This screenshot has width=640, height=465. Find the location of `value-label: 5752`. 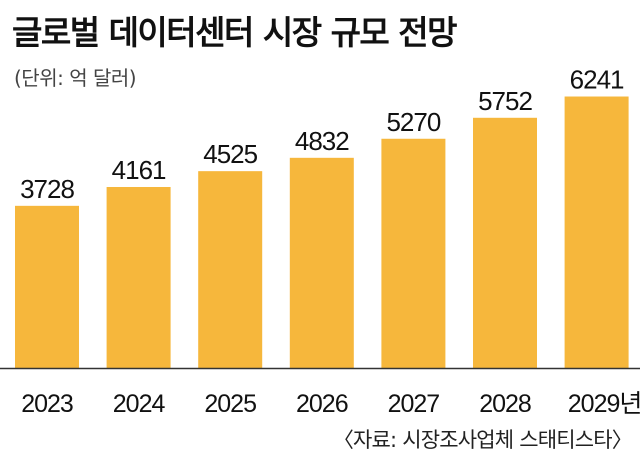

value-label: 5752 is located at coordinates (505, 101).